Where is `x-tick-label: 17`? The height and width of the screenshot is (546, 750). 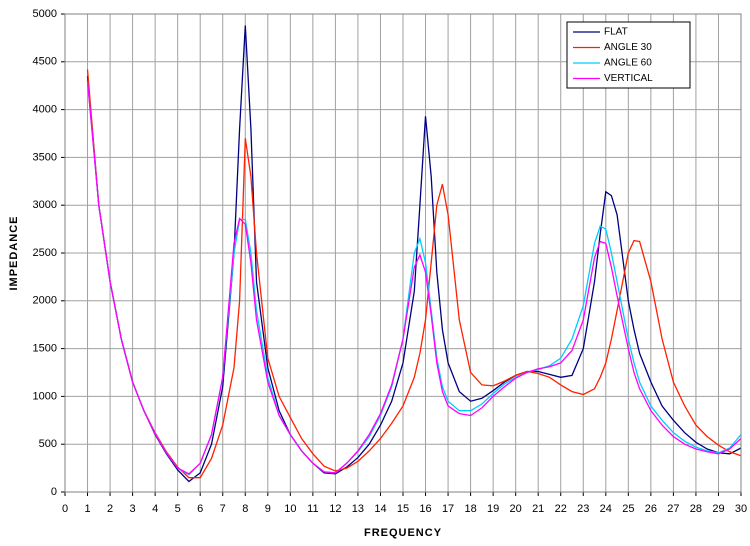
x-tick-label: 17 is located at coordinates (448, 509).